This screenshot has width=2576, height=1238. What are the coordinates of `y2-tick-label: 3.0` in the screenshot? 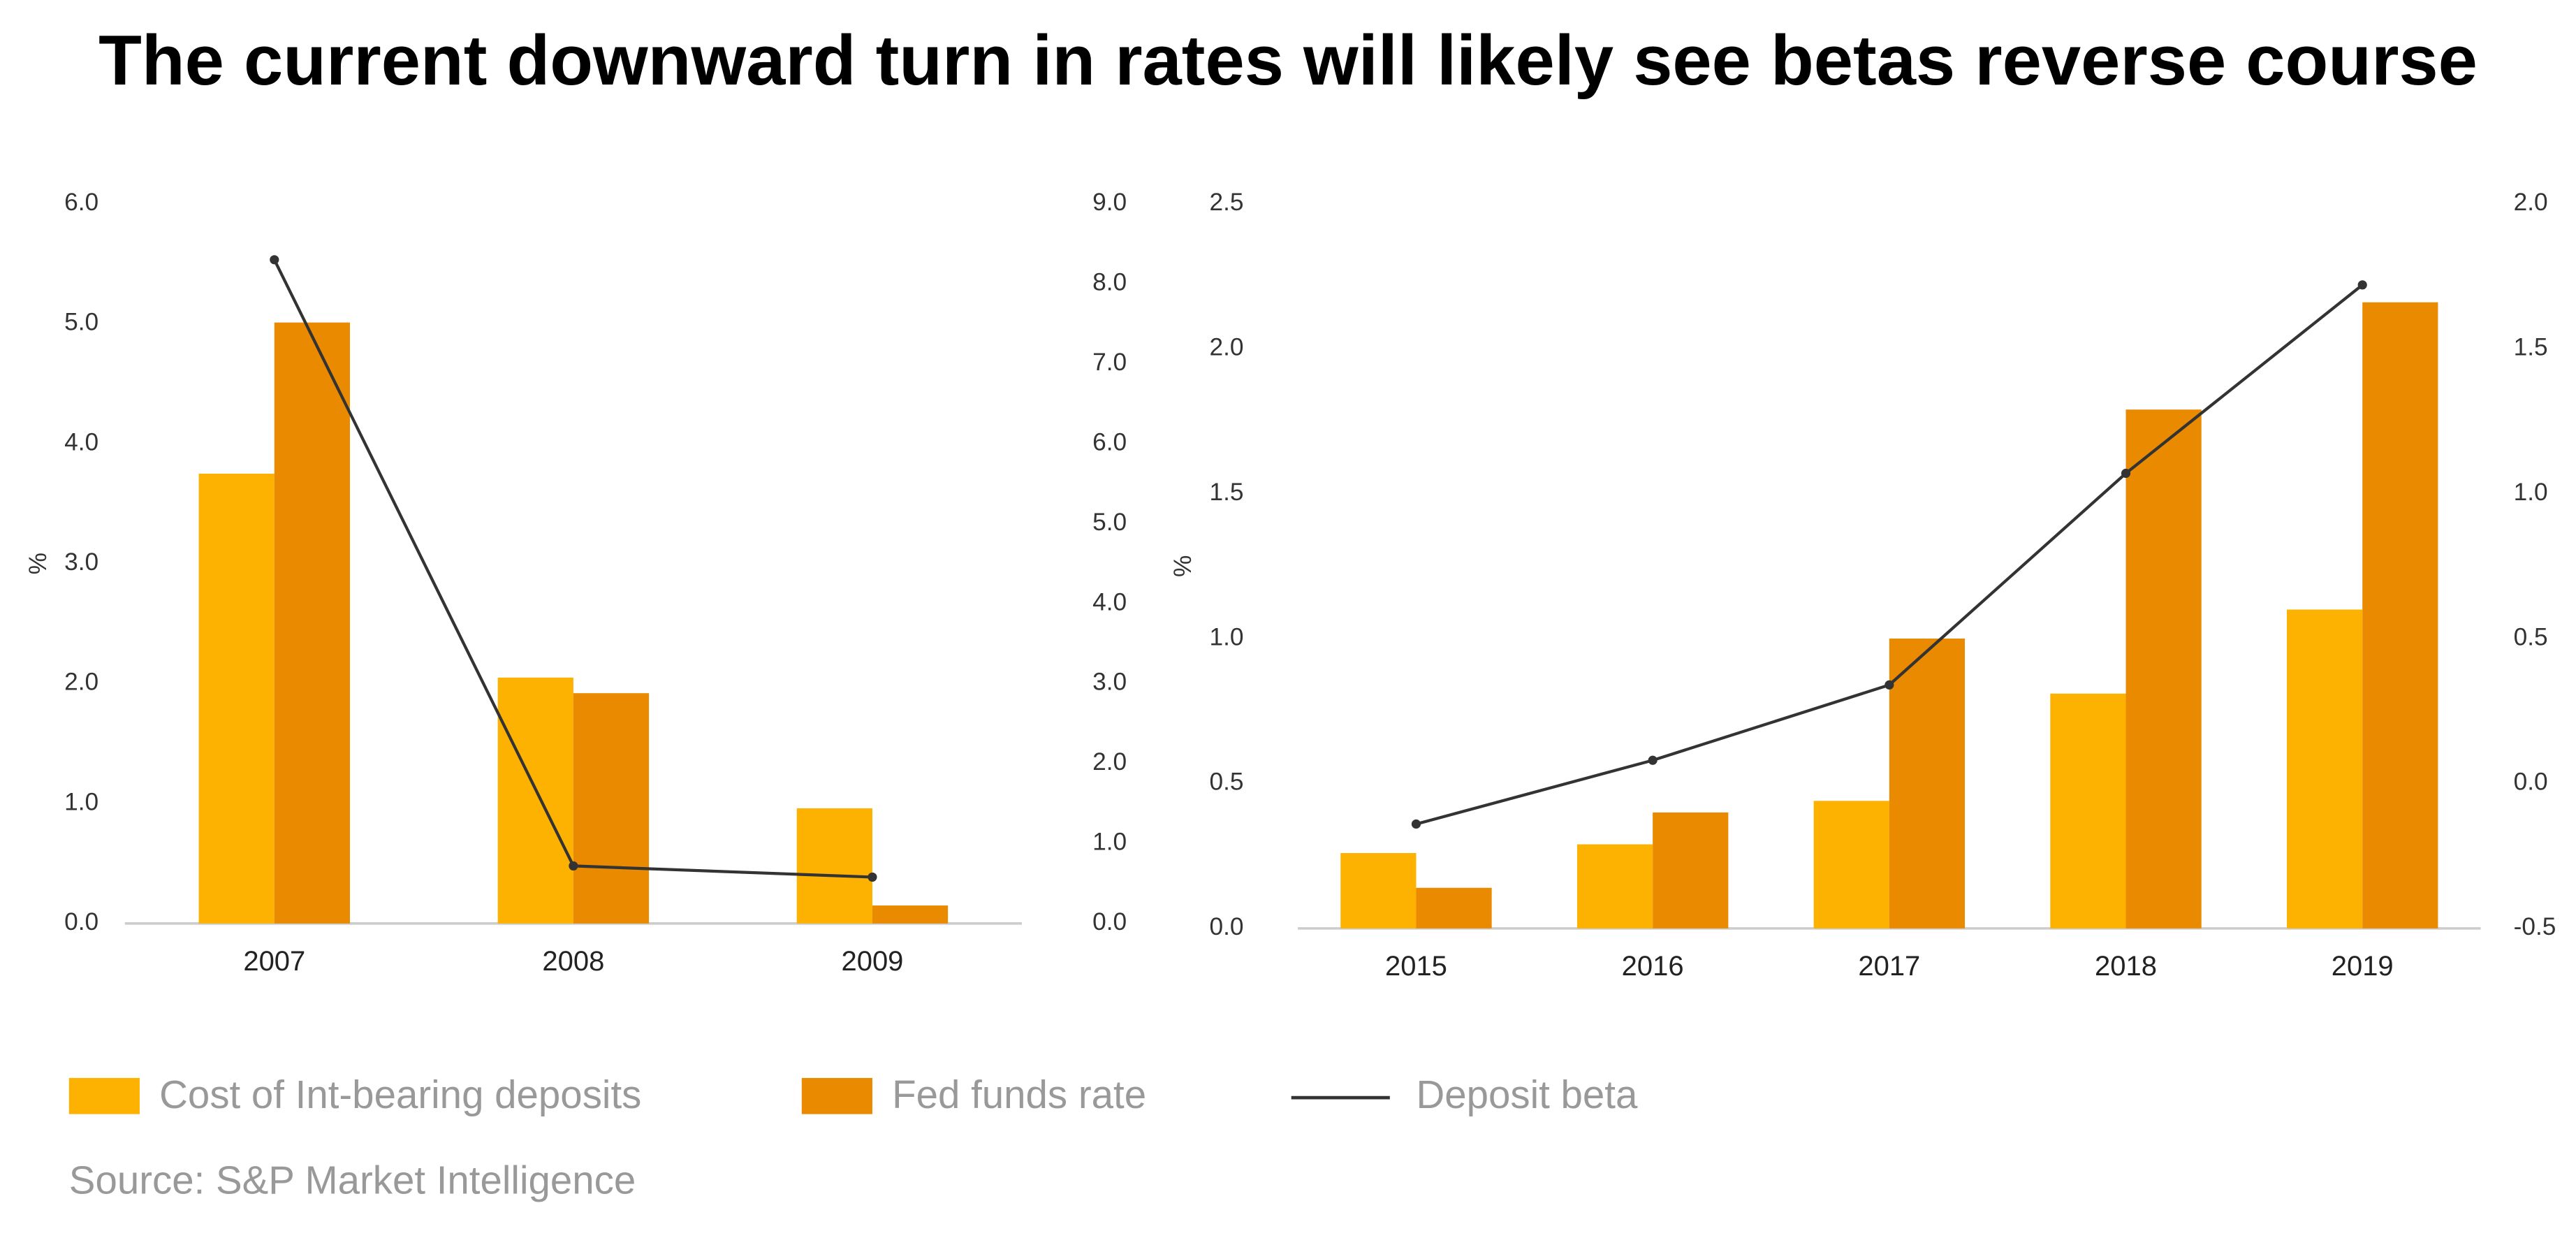 It's located at (1109, 682).